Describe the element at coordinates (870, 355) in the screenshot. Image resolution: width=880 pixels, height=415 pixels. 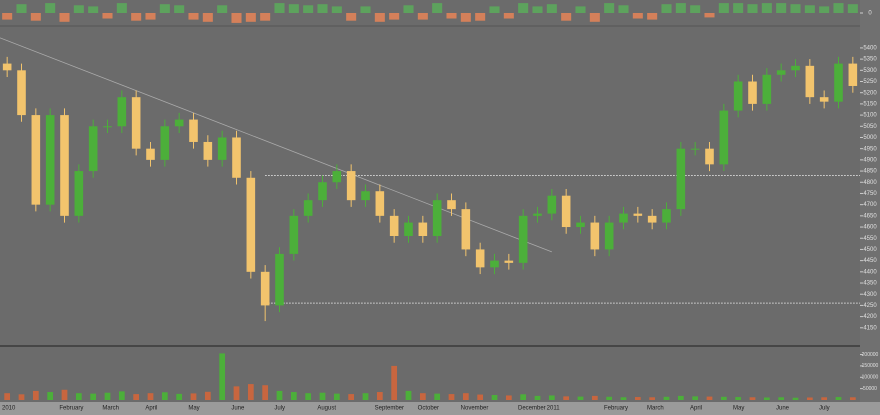
I see `y-tick-label: 200000` at that location.